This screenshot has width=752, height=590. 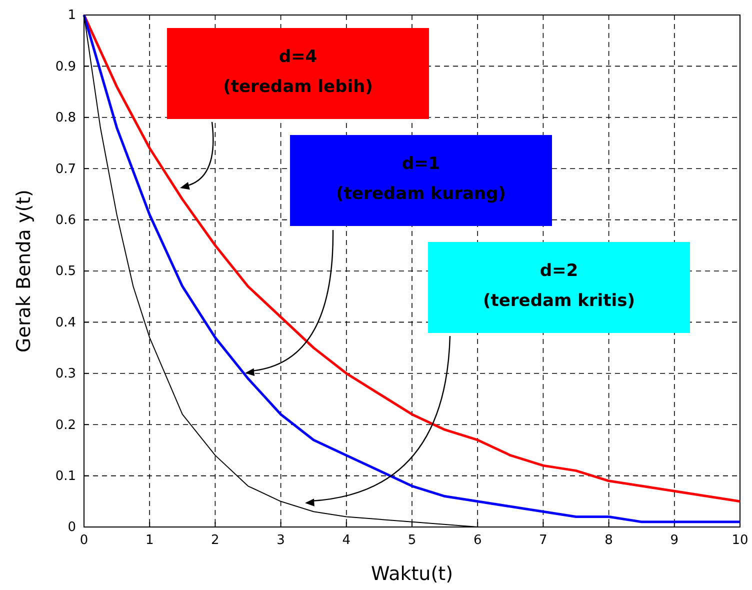 What do you see at coordinates (65, 476) in the screenshot?
I see `y-tick-label: 0.1` at bounding box center [65, 476].